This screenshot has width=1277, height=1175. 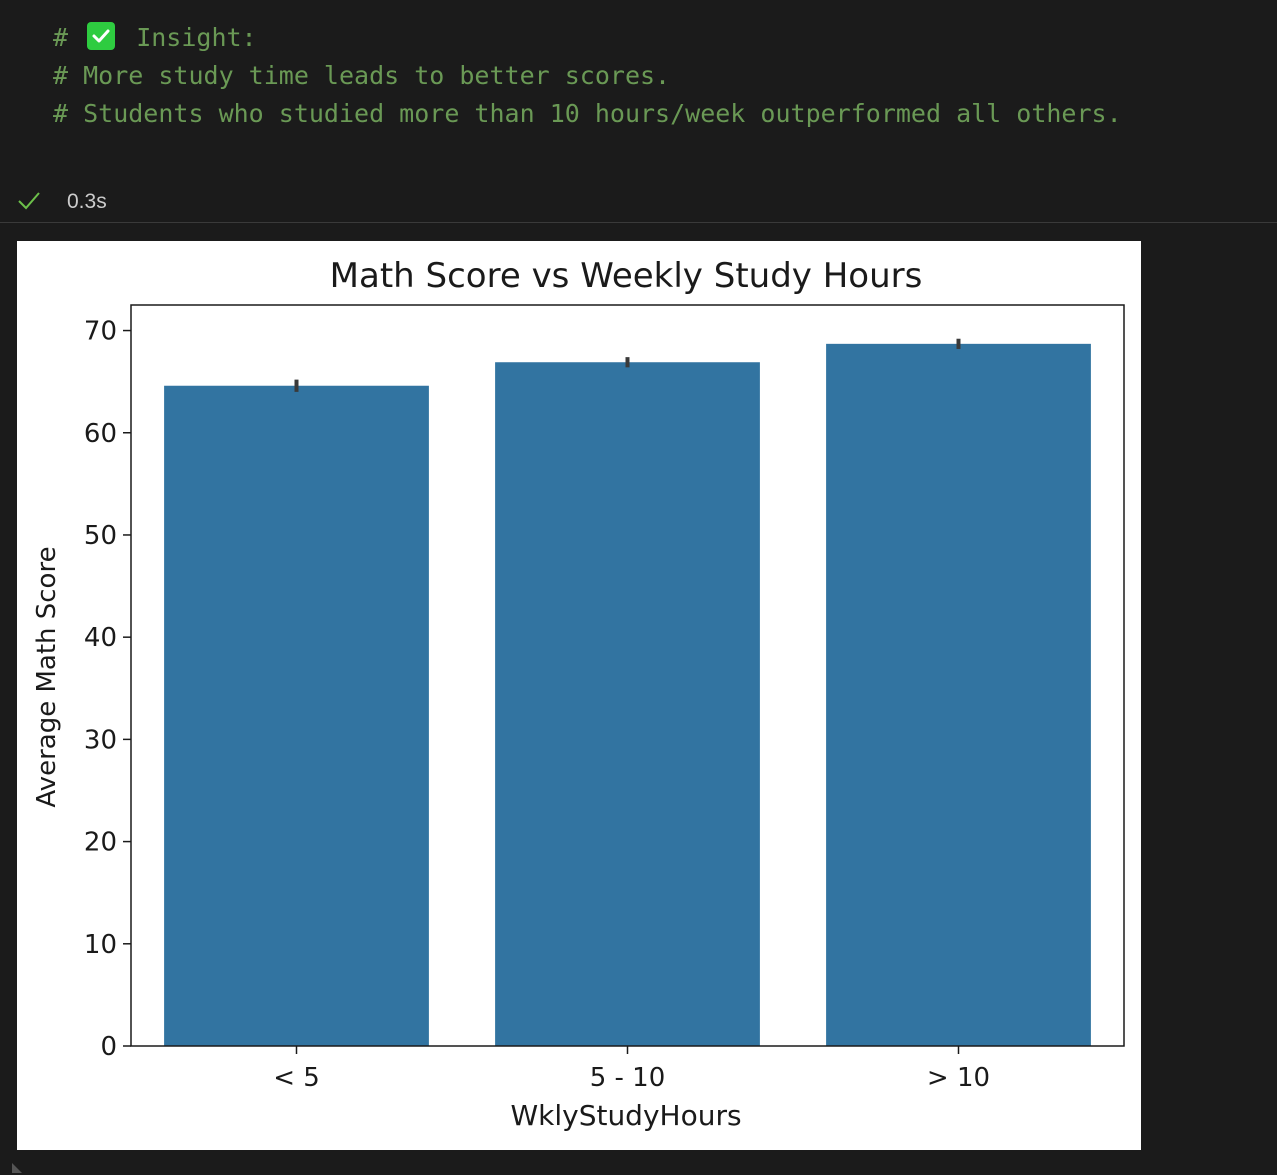 I want to click on code-line-insight: # Insight:, so click(x=155, y=38).